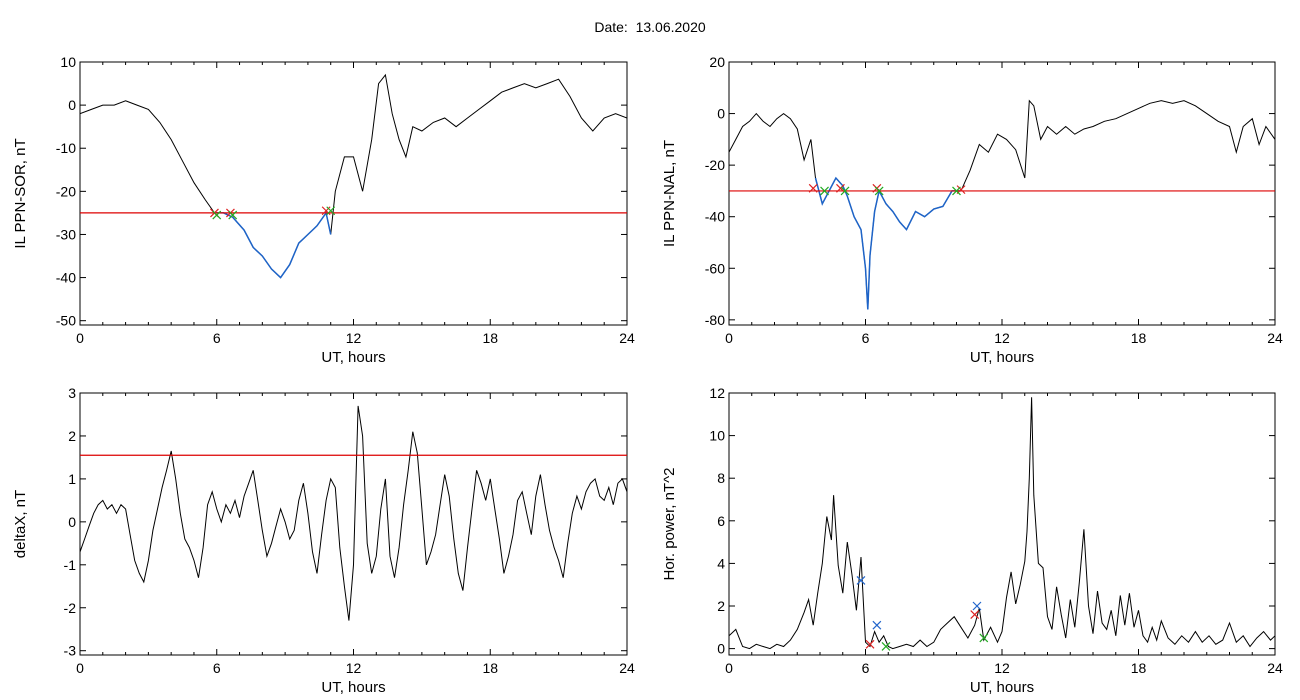 The height and width of the screenshot is (700, 1300). Describe the element at coordinates (721, 521) in the screenshot. I see `y-tick-label: 6` at that location.